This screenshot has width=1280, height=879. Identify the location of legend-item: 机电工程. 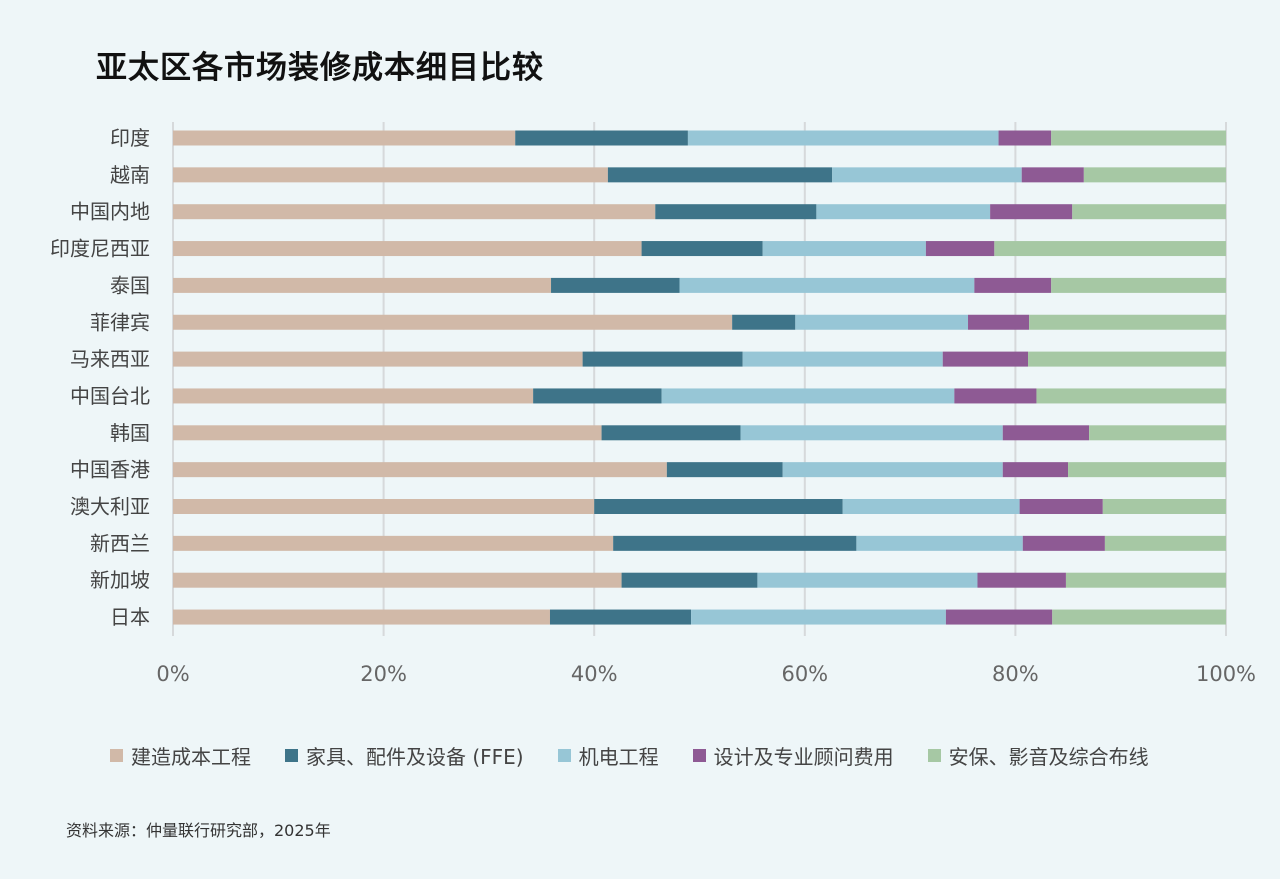
(608, 755).